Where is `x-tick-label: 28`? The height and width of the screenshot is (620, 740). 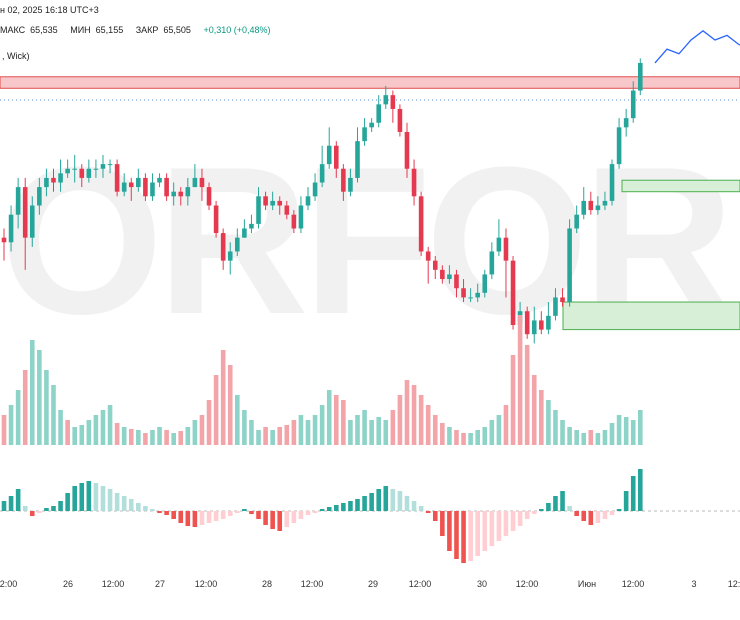
x-tick-label: 28 is located at coordinates (267, 584).